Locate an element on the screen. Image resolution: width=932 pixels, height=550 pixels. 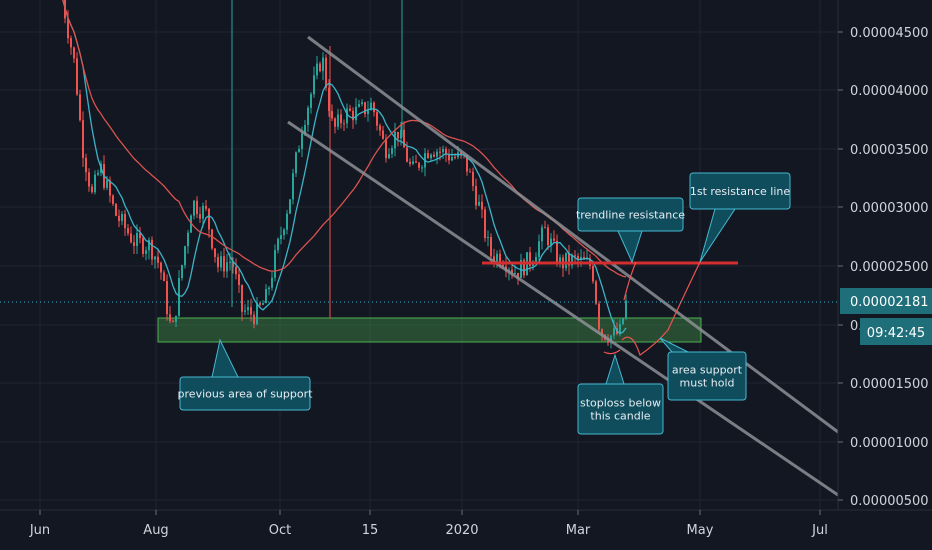
callout-label-stoploss: this candle is located at coordinates (620, 416).